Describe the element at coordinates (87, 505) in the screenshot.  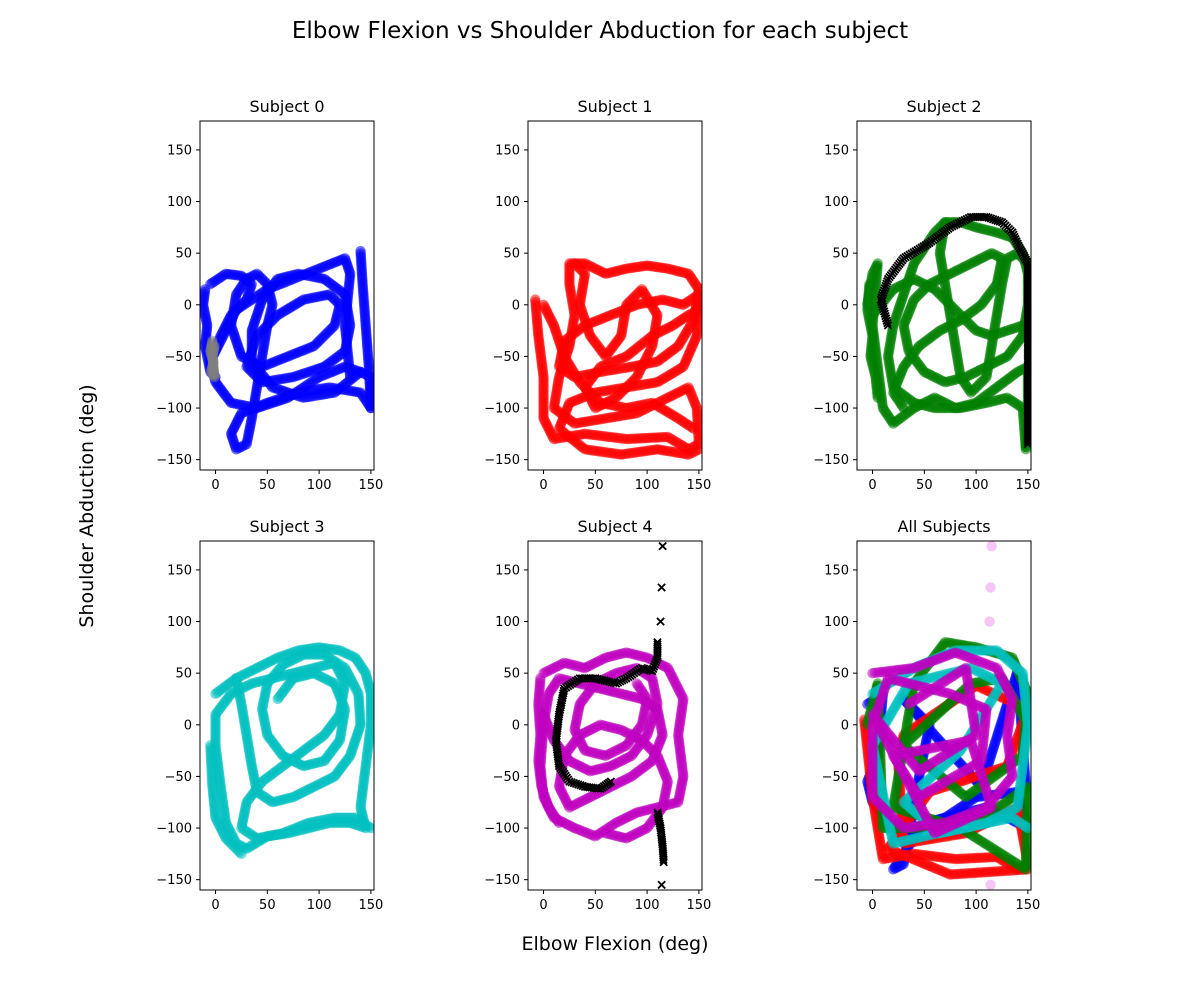
I see `figure-ylabel: Shoulder Abduction (deg)` at that location.